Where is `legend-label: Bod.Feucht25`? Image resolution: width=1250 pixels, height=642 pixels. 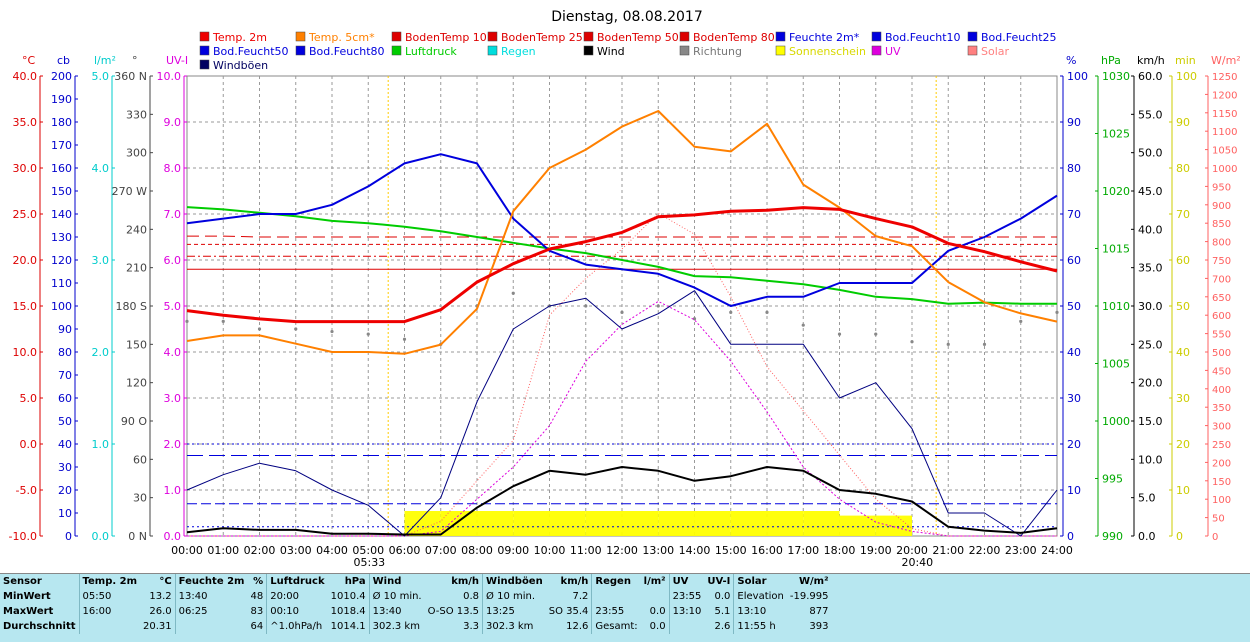
legend-label: Bod.Feucht25 is located at coordinates (1019, 37).